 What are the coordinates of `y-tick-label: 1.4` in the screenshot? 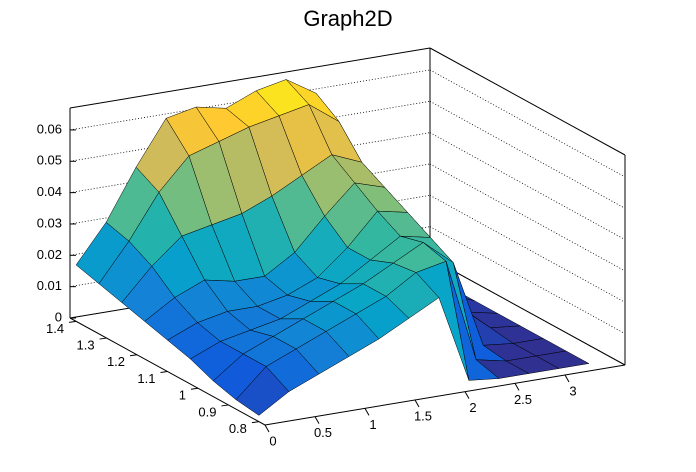 It's located at (55, 328).